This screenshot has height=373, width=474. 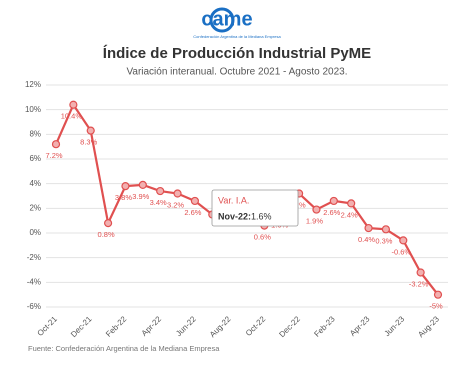 What do you see at coordinates (289, 326) in the screenshot?
I see `x-tick-label: Dec-22` at bounding box center [289, 326].